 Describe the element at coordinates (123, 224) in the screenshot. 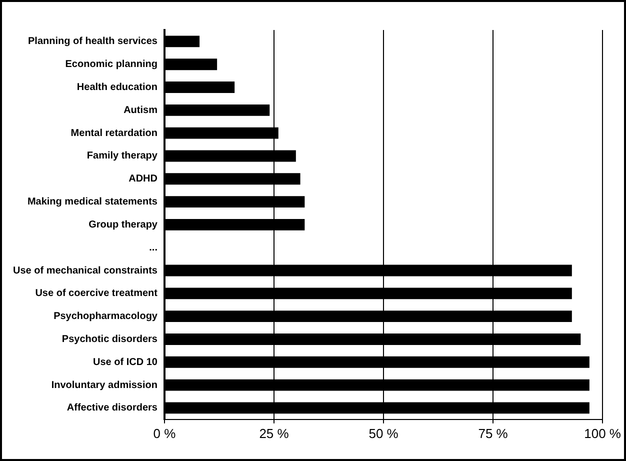

I see `y-tick-label: Group therapy` at that location.